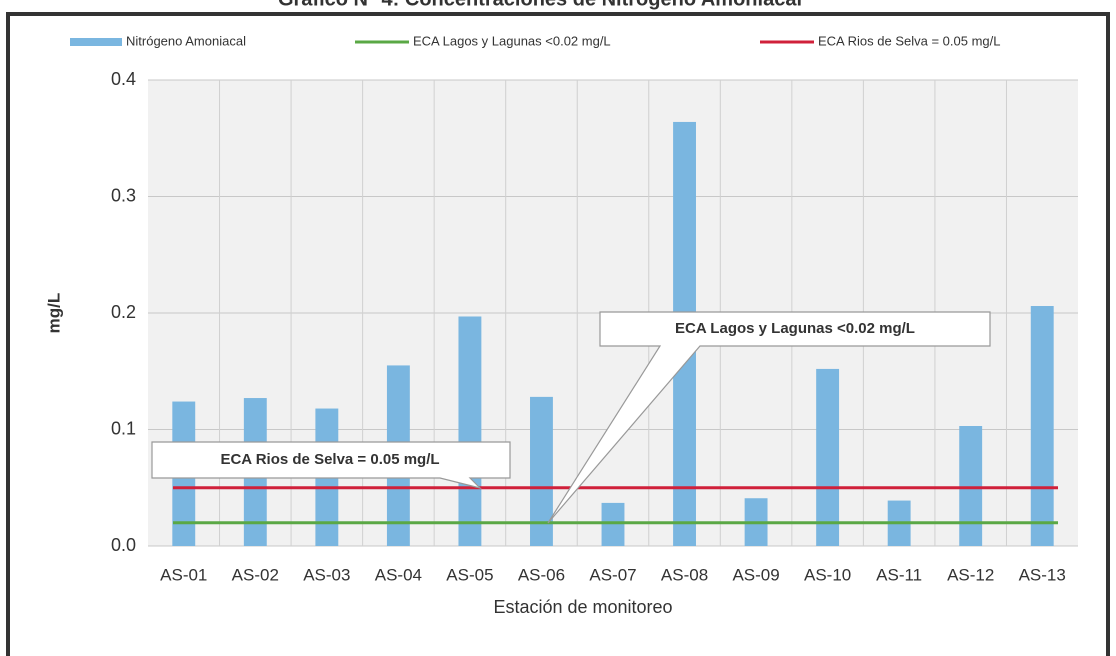  What do you see at coordinates (398, 574) in the screenshot?
I see `x-tick-label: AS-04` at bounding box center [398, 574].